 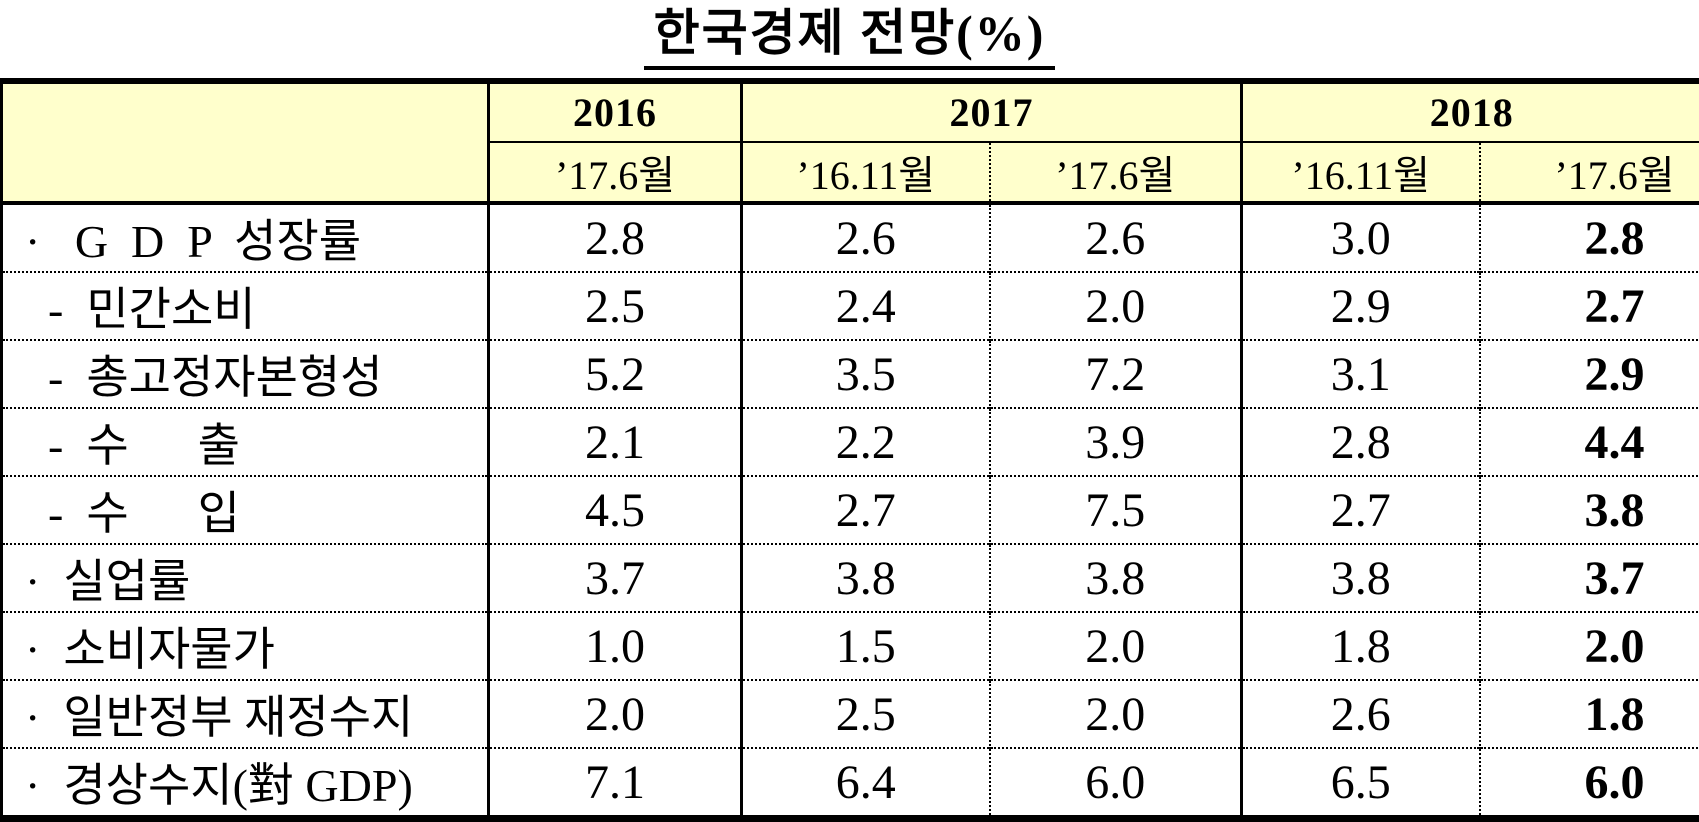 What do you see at coordinates (245, 442) in the screenshot?
I see `row-label: - 수 출` at bounding box center [245, 442].